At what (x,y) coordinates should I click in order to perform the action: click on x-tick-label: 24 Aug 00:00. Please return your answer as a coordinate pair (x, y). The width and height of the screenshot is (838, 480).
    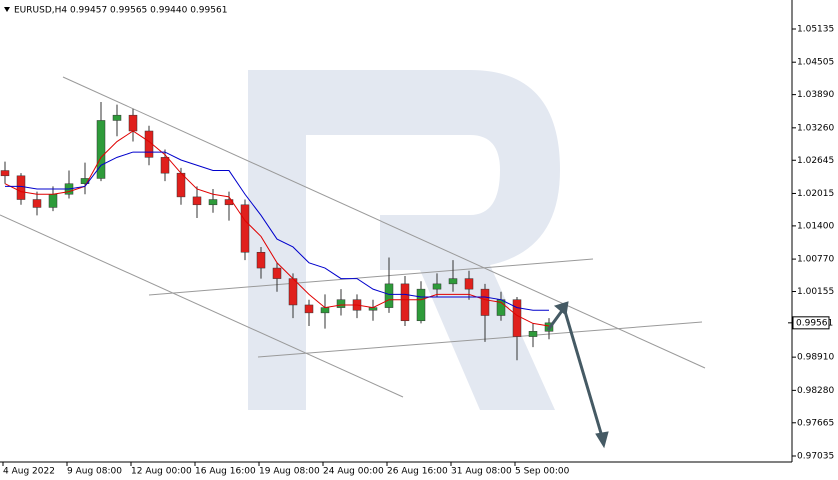
    Looking at the image, I should click on (353, 472).